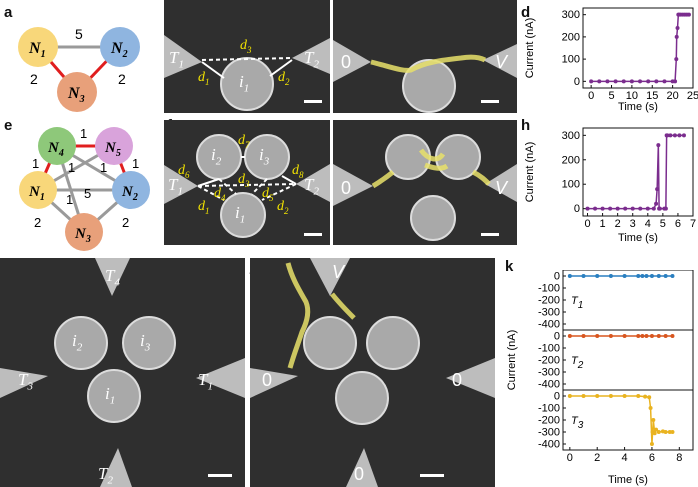 This screenshot has height=487, width=698. Describe the element at coordinates (587, 224) in the screenshot. I see `x-tick-label: 0` at that location.